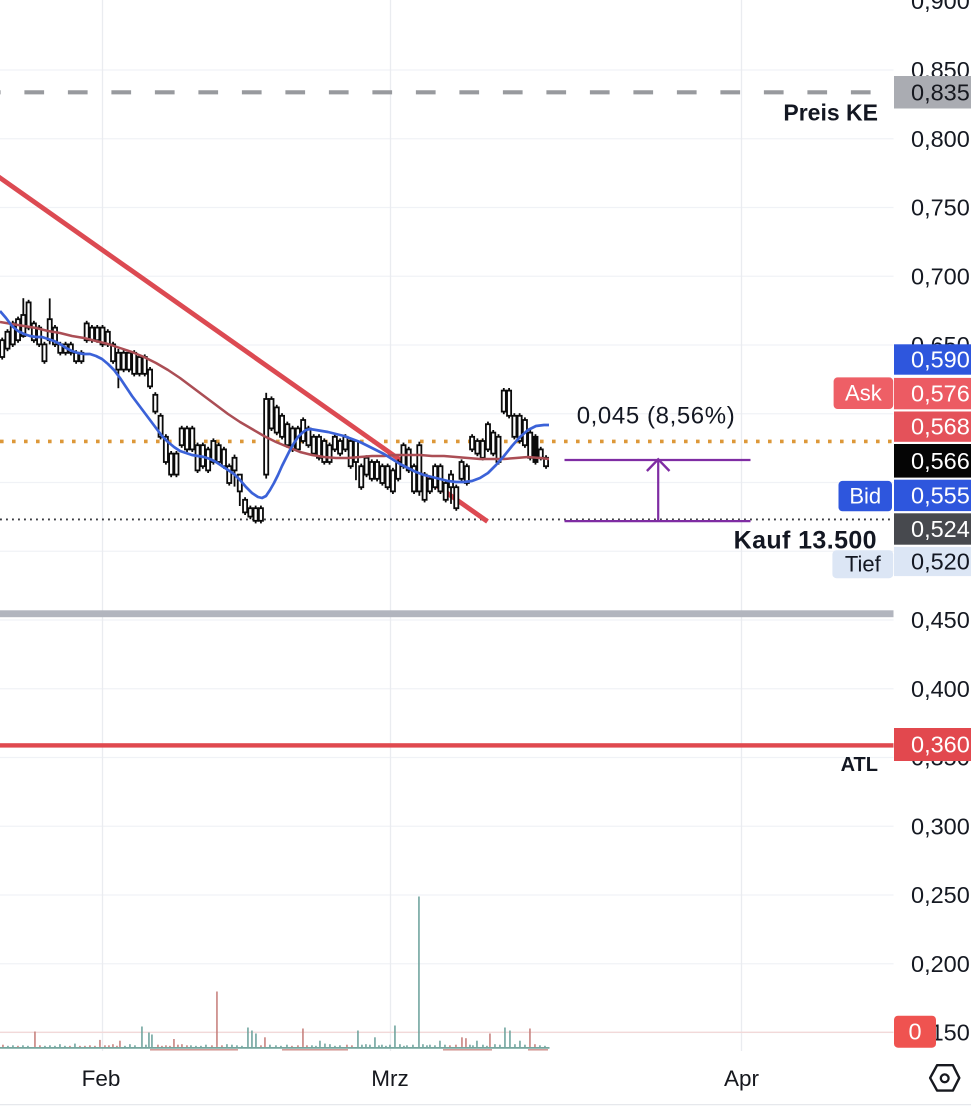 This screenshot has height=1108, width=971. I want to click on svg-text: 0,566, so click(940, 461).